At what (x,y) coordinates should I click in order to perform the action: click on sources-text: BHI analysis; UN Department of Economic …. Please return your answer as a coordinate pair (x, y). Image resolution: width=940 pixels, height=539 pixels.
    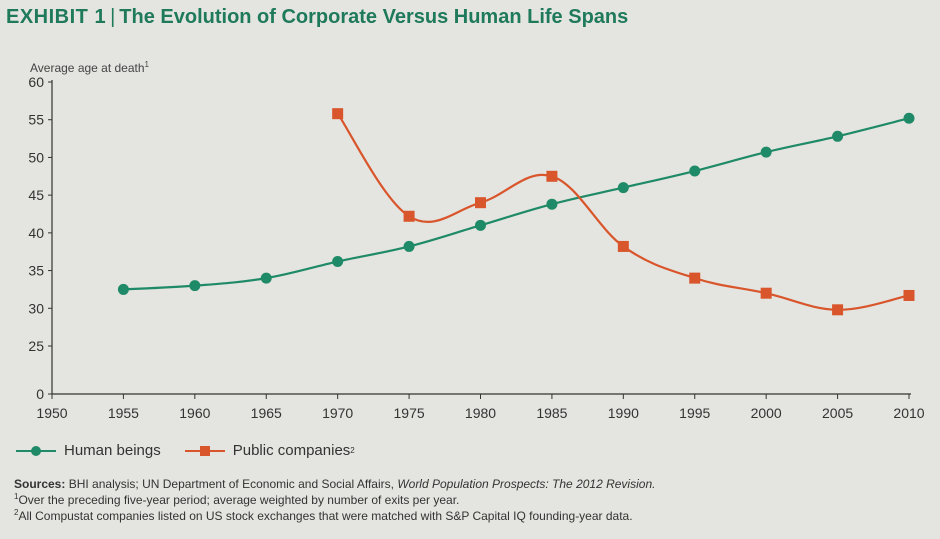
    Looking at the image, I should click on (231, 484).